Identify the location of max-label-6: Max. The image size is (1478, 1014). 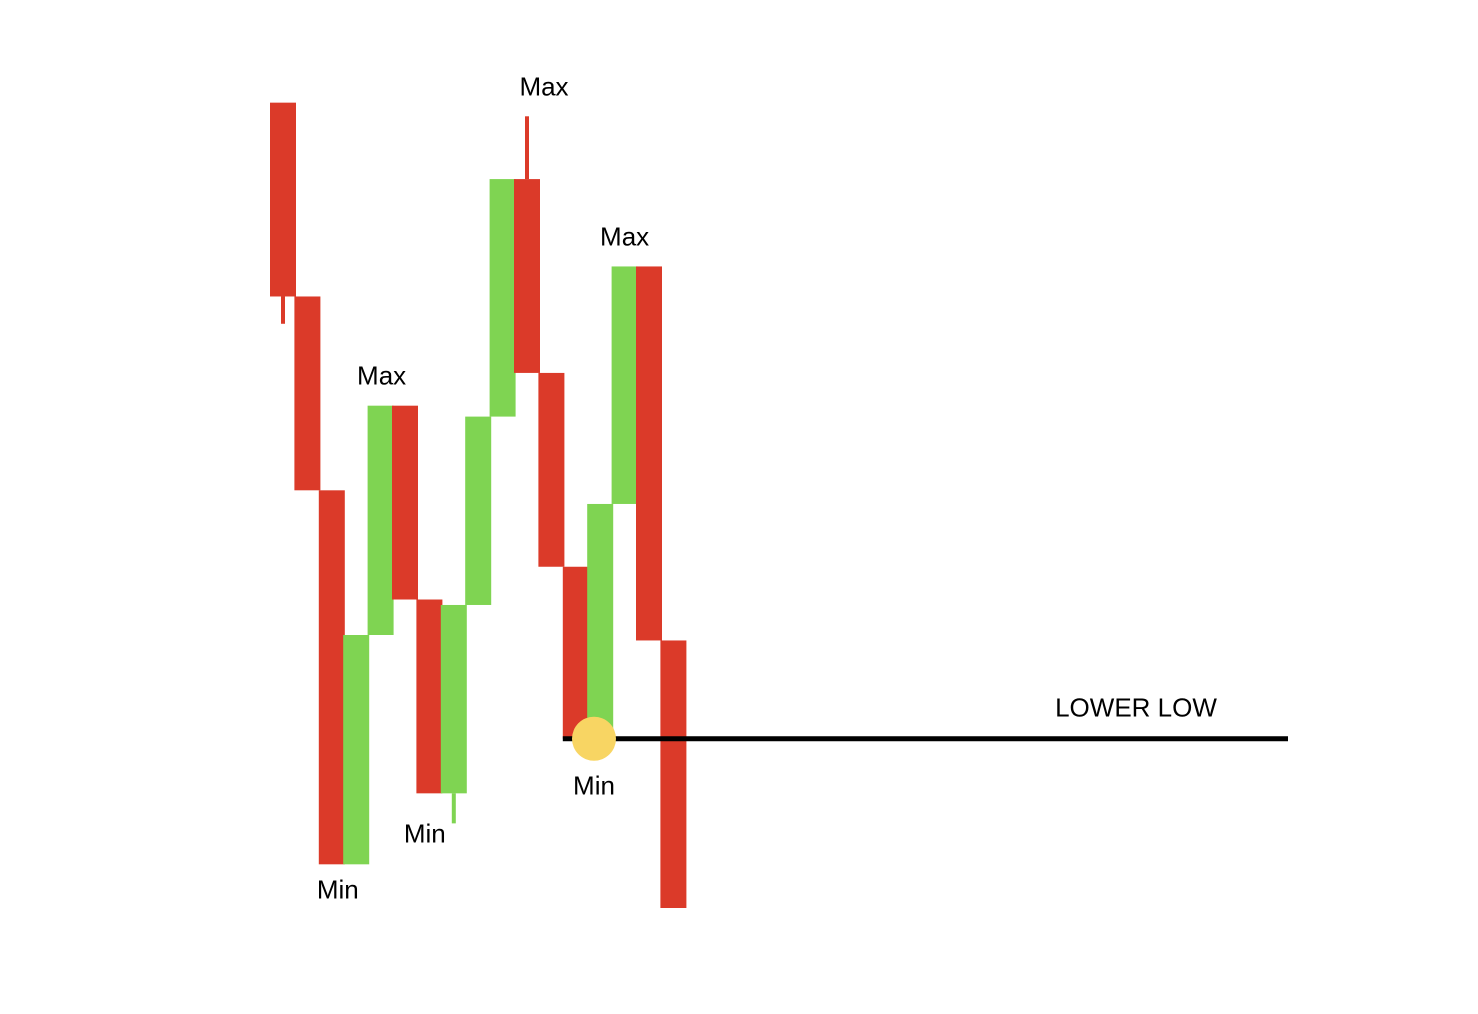
(624, 236).